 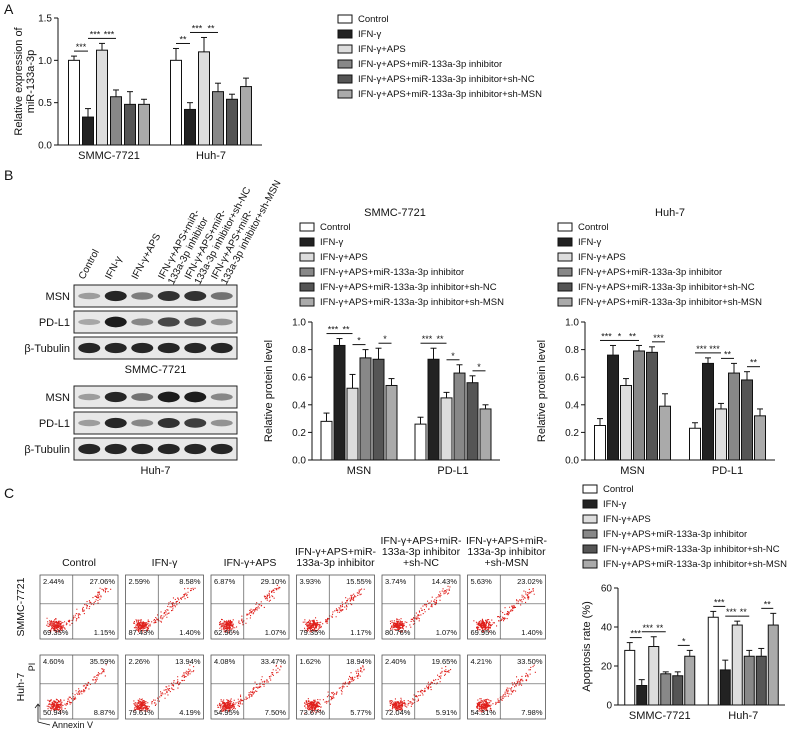 I want to click on quadrant-value: 80.76%, so click(x=398, y=632).